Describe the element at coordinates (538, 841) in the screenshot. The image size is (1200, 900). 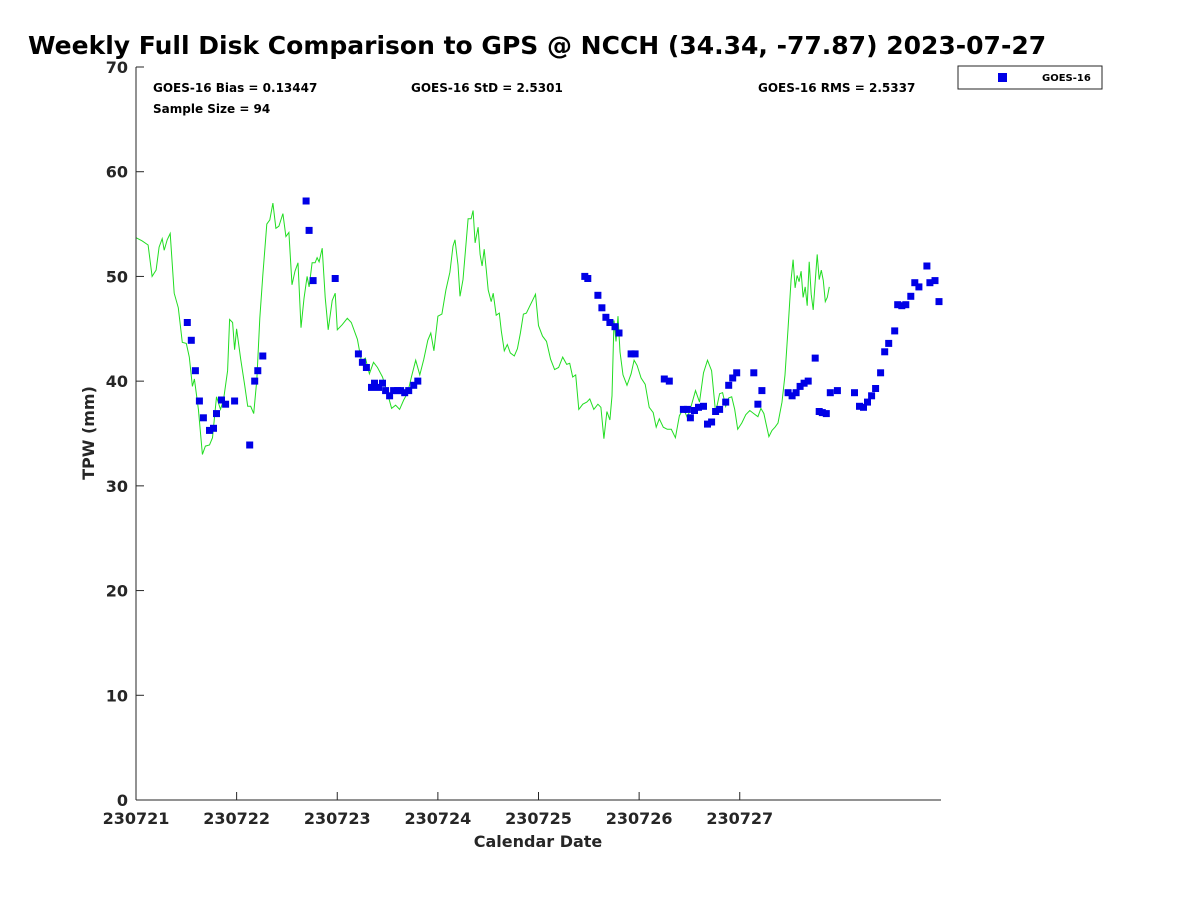
I see `x-axis-label: Calendar Date` at that location.